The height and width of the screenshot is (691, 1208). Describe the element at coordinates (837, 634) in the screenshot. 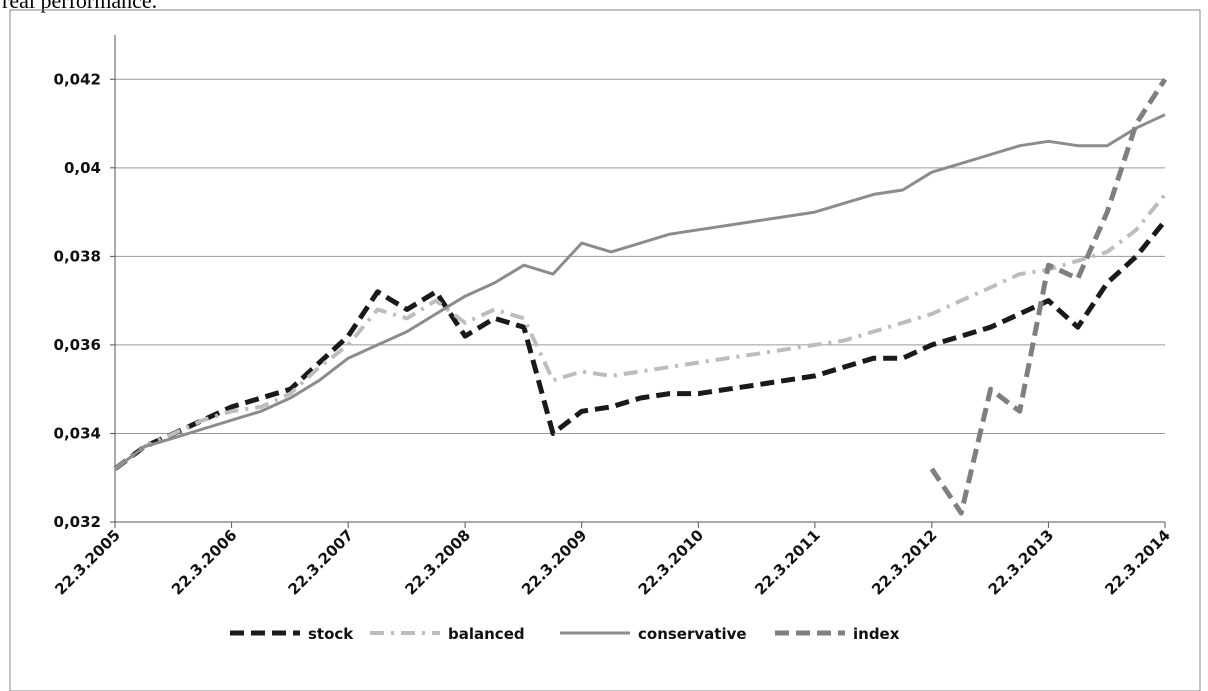

I see `legend-item: index` at that location.